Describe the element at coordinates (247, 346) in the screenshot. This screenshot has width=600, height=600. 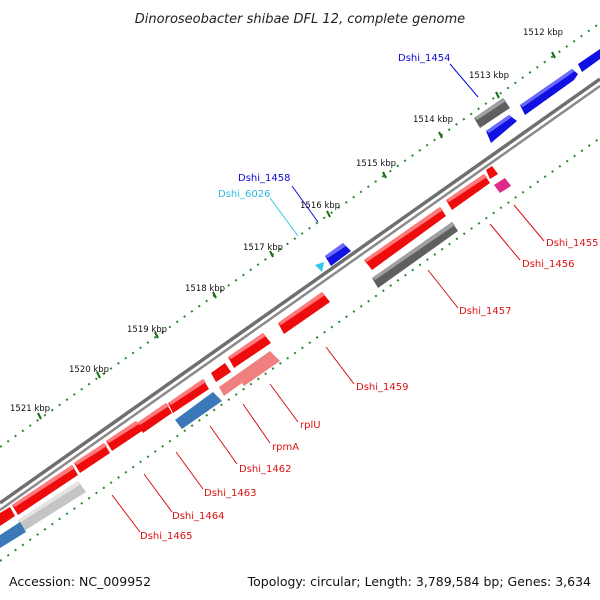
I see `gene-rplU-top` at that location.